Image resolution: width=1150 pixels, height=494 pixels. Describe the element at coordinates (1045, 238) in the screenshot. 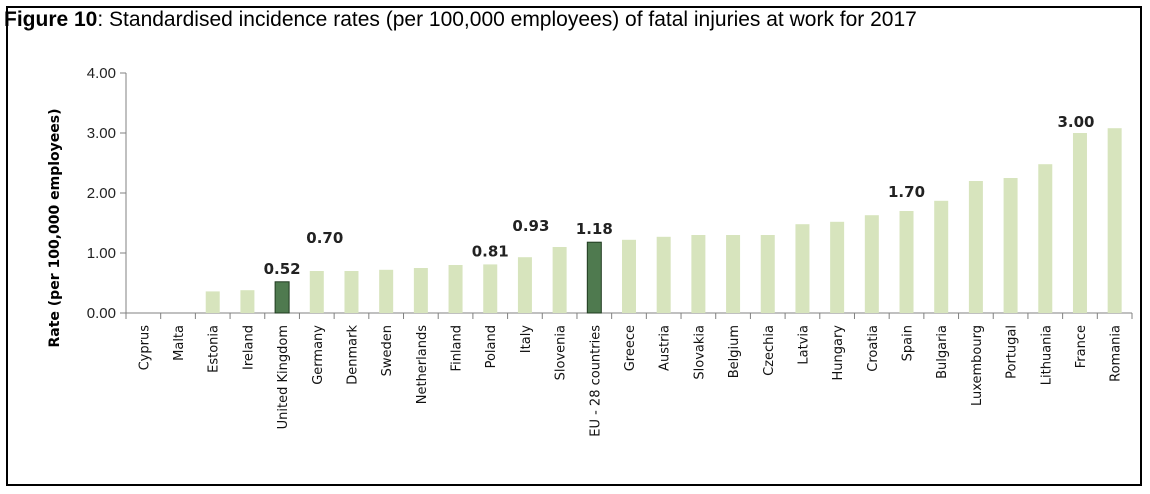

I see `bar-lithuania` at that location.